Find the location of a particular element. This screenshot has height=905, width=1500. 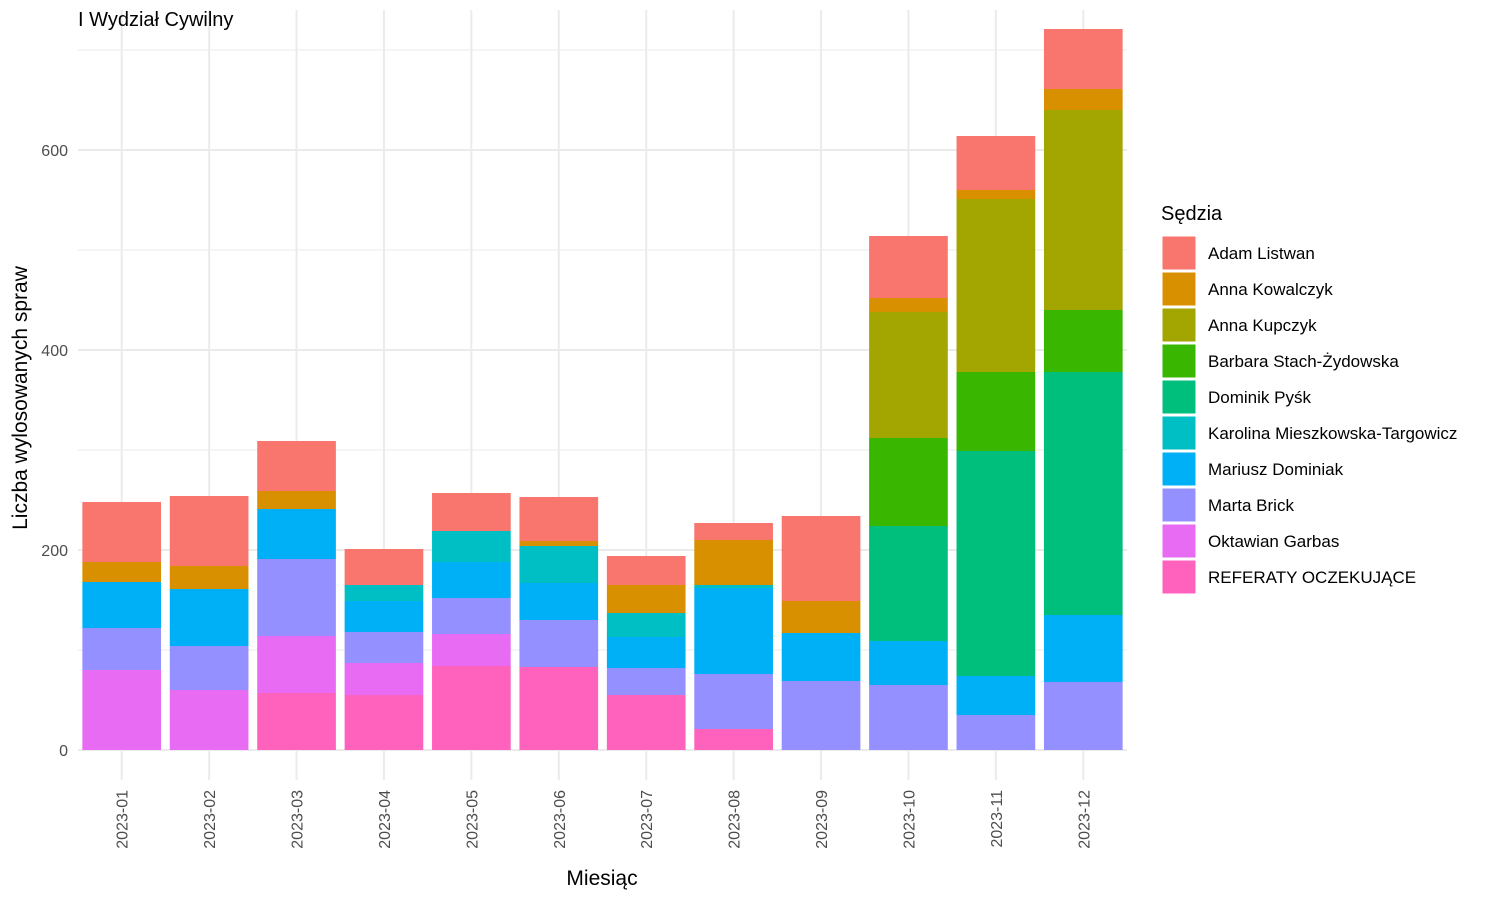

y-axis-title: Liczba wylosowanych spraw is located at coordinates (20, 397).